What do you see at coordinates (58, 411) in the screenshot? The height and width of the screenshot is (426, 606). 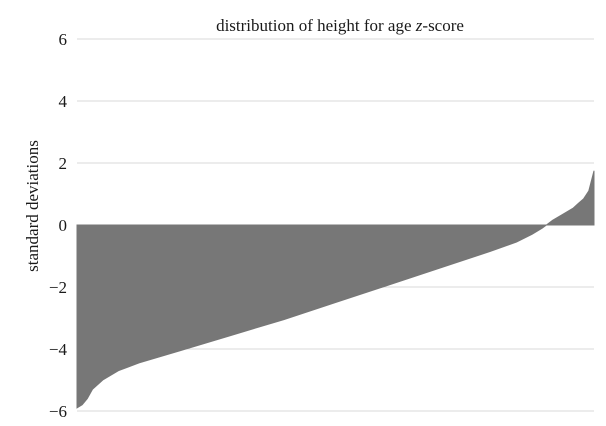 I see `y-tick-label: −6` at bounding box center [58, 411].